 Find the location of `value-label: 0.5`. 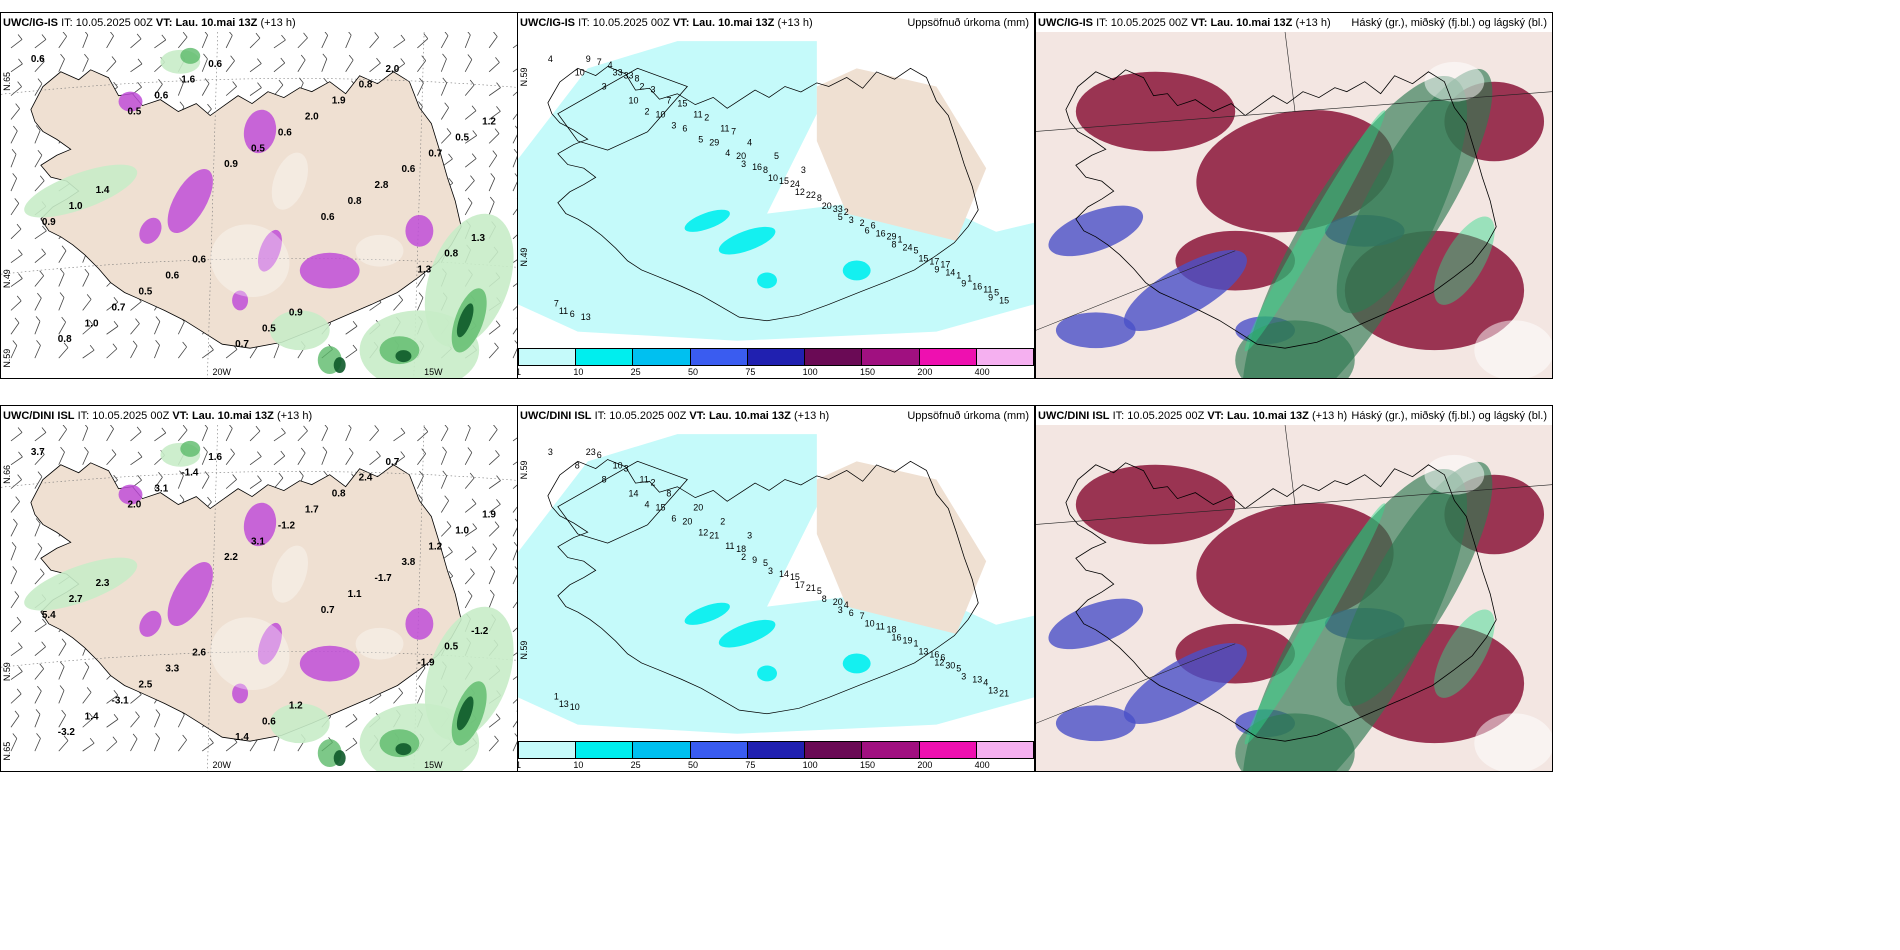

value-label: 0.5 is located at coordinates (145, 291).